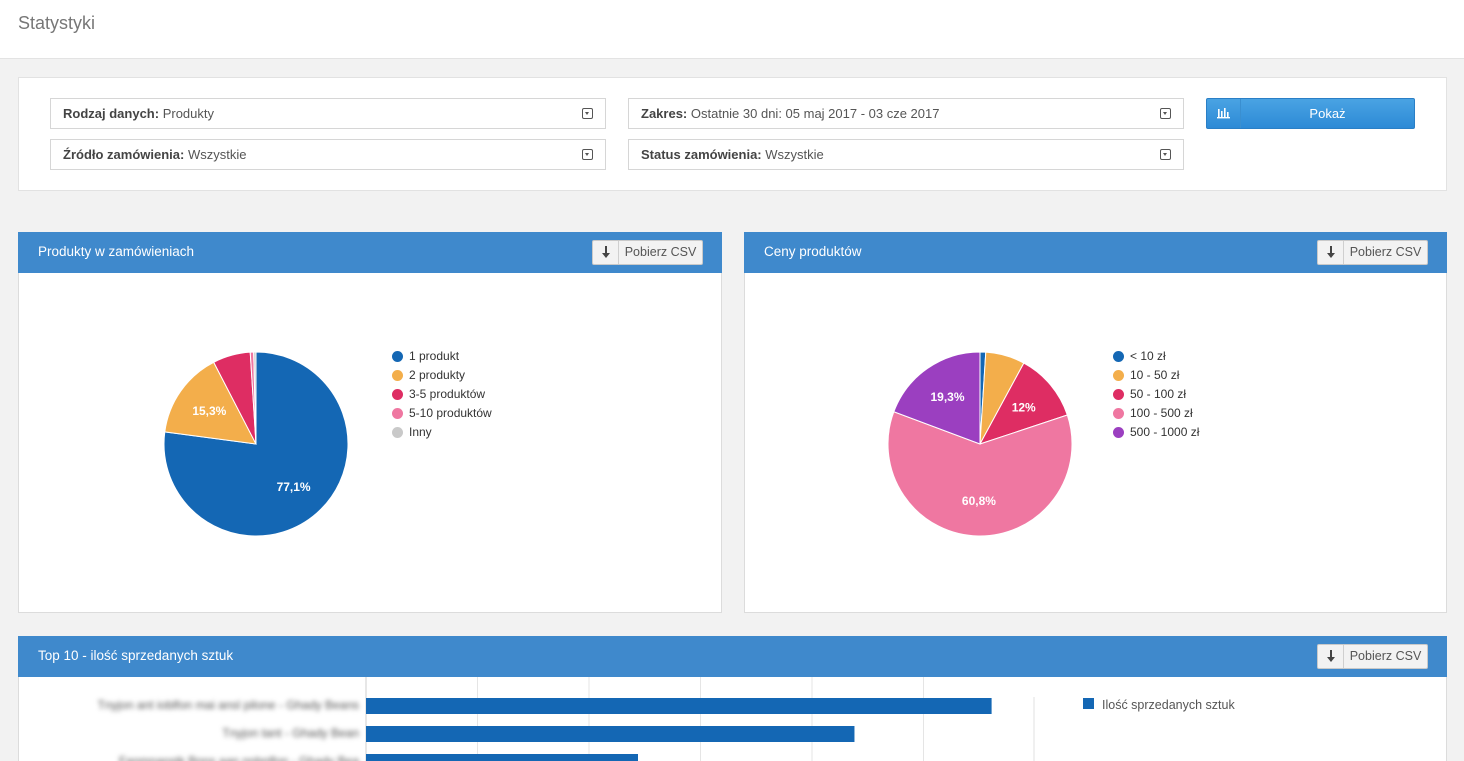 The image size is (1464, 761). I want to click on panel-header: Produkty w zamówieniach Pobierz CSV, so click(370, 252).